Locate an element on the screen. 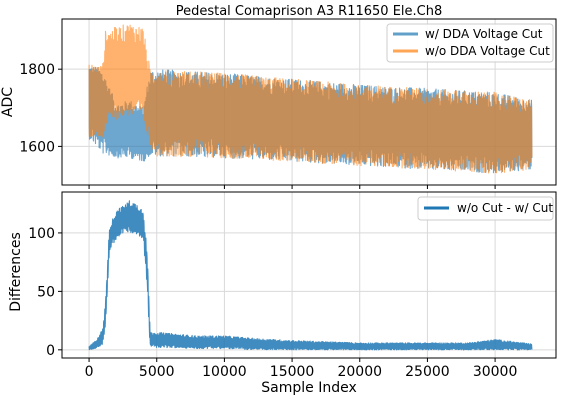  chart-title: Pedestal Comaprison A3 R11650 Ele.Ch8 is located at coordinates (309, 11).